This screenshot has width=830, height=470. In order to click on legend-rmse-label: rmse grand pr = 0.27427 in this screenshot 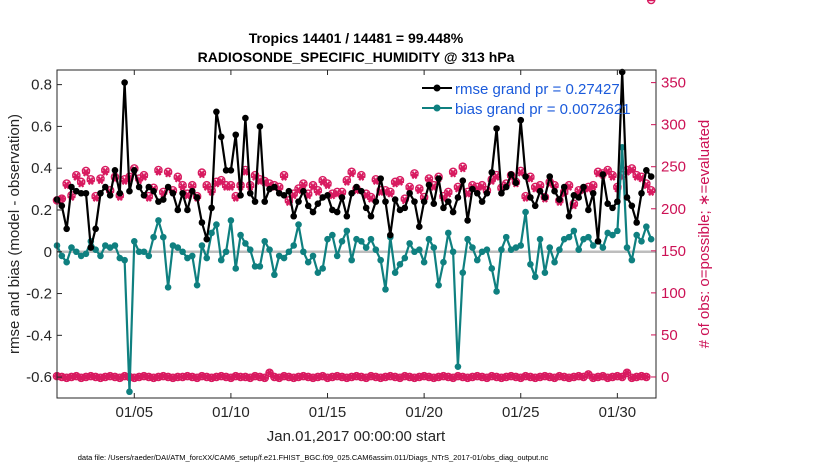, I will do `click(537, 89)`.